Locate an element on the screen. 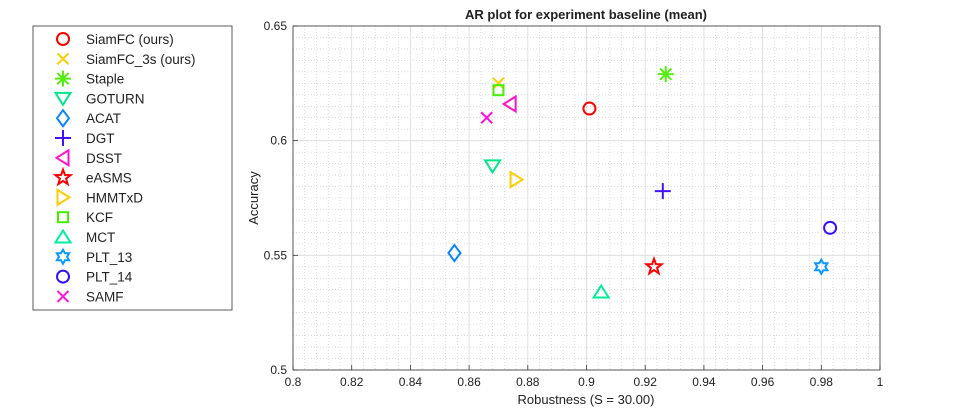 Image resolution: width=955 pixels, height=416 pixels. x-tick-label: 1 is located at coordinates (880, 382).